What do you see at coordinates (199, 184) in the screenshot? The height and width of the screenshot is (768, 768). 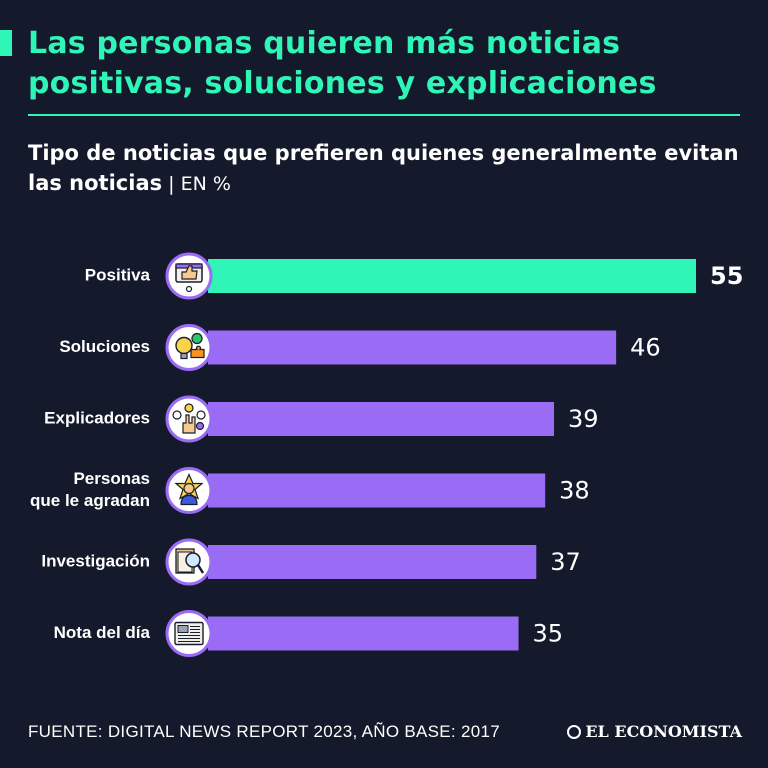 I see `unit-label: | EN %` at bounding box center [199, 184].